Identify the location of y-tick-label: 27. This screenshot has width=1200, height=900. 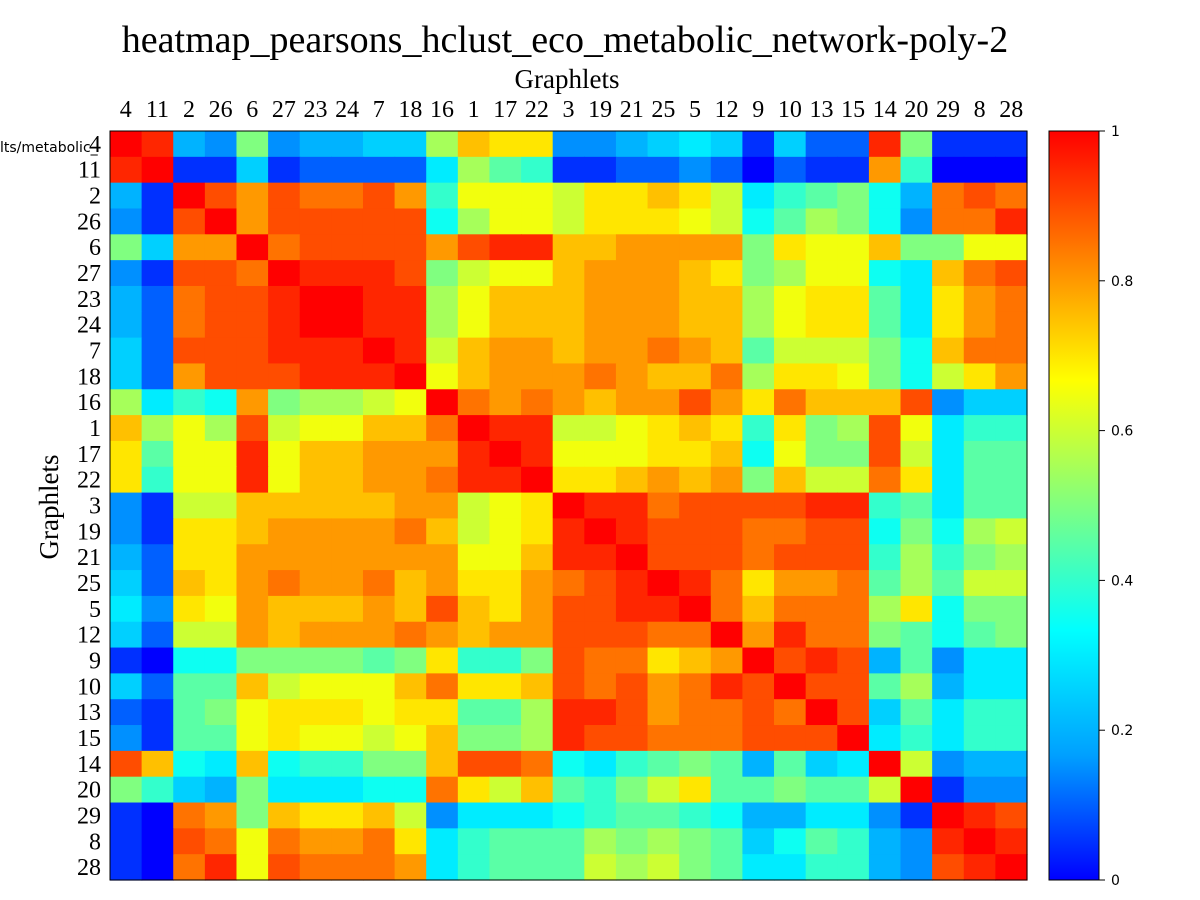
(89, 274).